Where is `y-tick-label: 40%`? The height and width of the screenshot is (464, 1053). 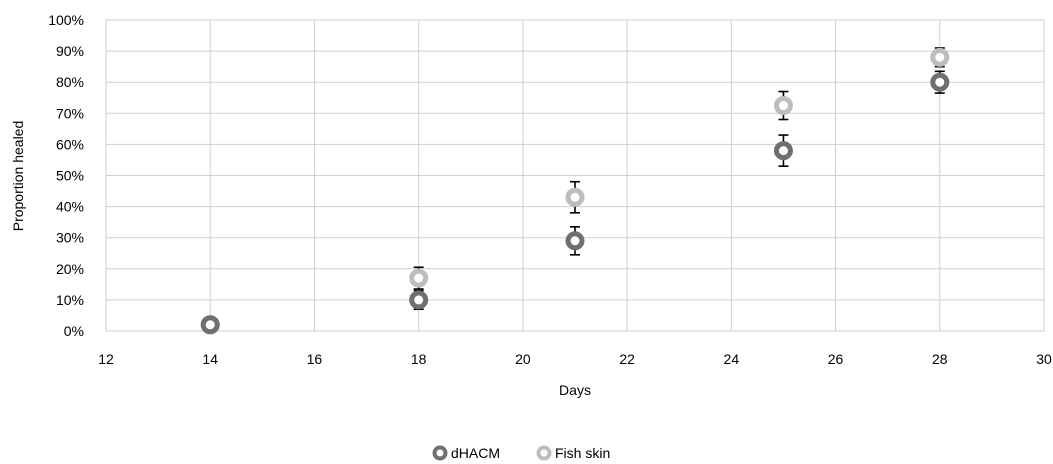 y-tick-label: 40% is located at coordinates (70, 207).